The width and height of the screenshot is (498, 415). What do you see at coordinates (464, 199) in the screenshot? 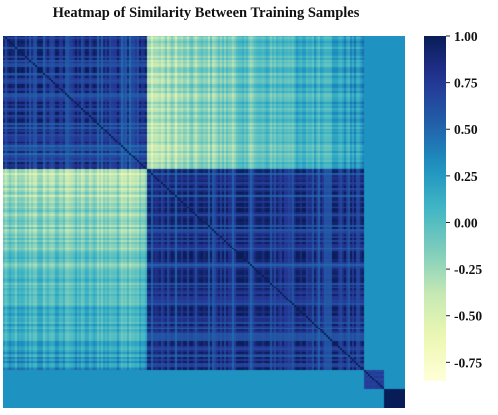
I see `colorbar-ticks: 1.00 0.75 0.50 0.25 0.00 -0.25 -0.50 -0.75` at bounding box center [464, 199].